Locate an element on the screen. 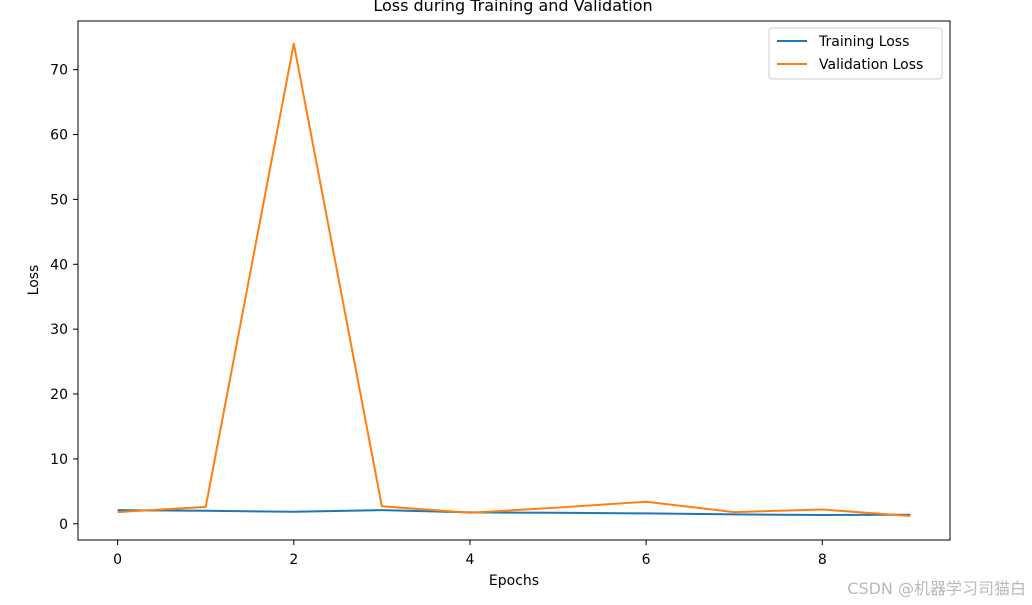 This screenshot has width=1032, height=605. y-tick-label: 50 is located at coordinates (59, 200).